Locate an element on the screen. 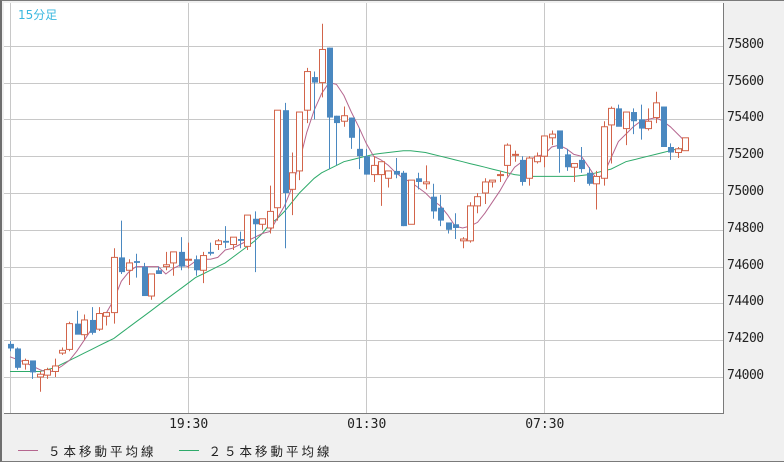  y-tick-label: 75200 is located at coordinates (745, 155).